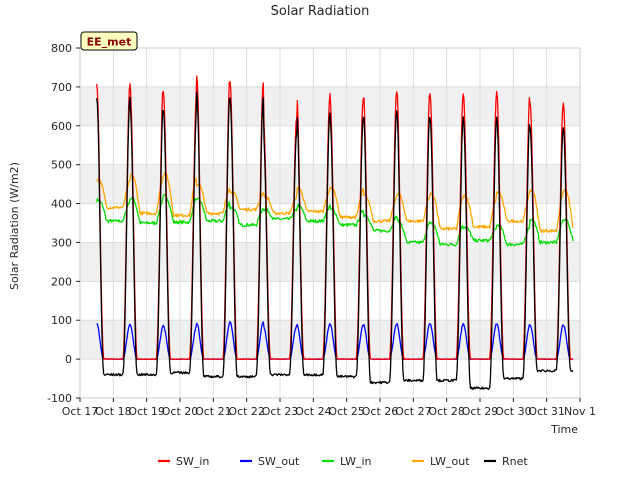 Image resolution: width=640 pixels, height=480 pixels. I want to click on legend-item-sw-in: SW_in, so click(183, 461).